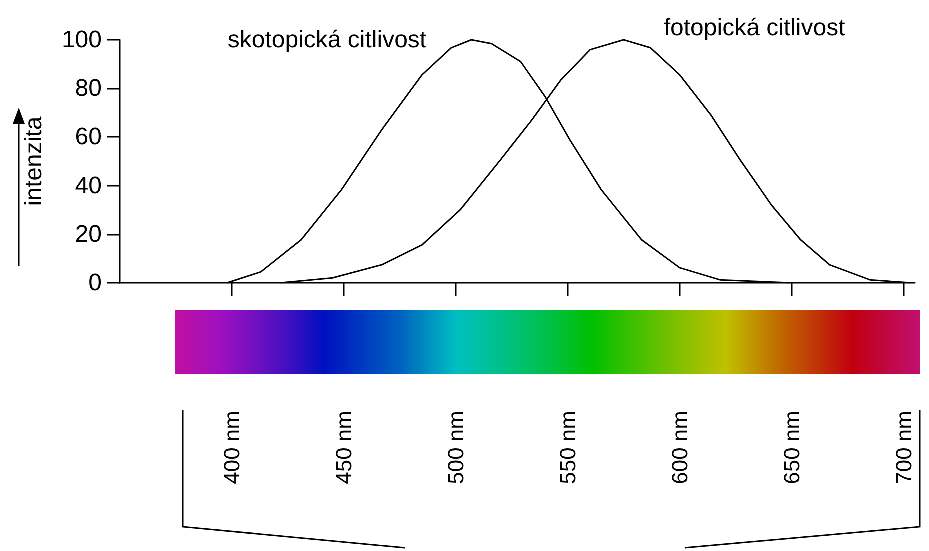 Image resolution: width=929 pixels, height=551 pixels. What do you see at coordinates (791, 447) in the screenshot?
I see `x-tick-label: 650 nm` at bounding box center [791, 447].